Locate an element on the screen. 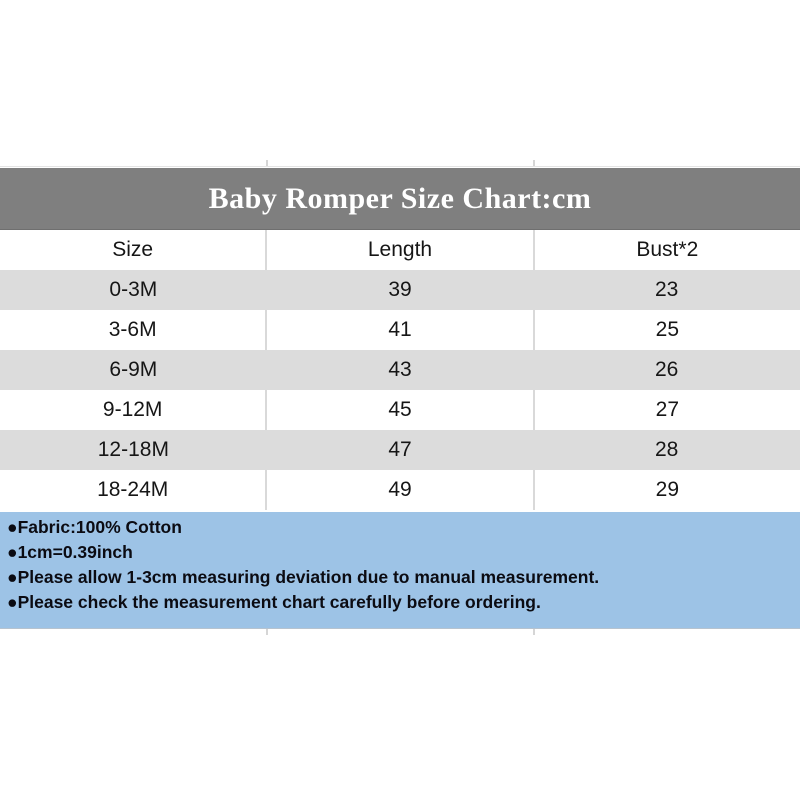 The width and height of the screenshot is (800, 800). table-header-row: Size Length Bust*2 is located at coordinates (400, 250).